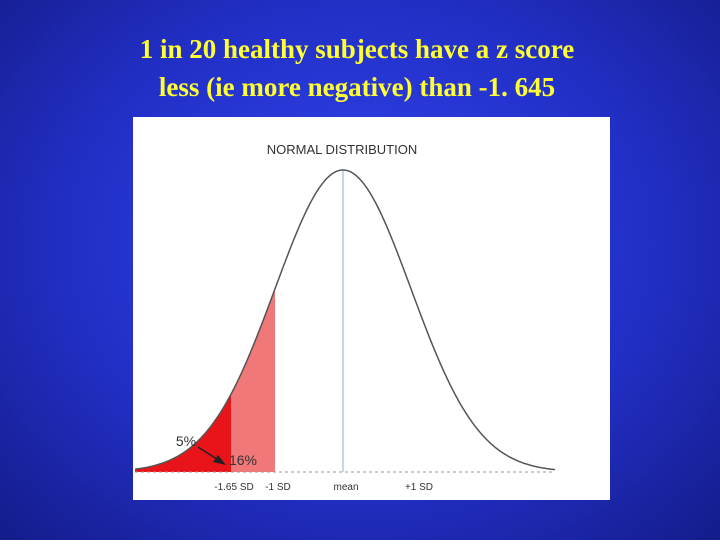 The height and width of the screenshot is (545, 720). Describe the element at coordinates (342, 149) in the screenshot. I see `figure-title: NORMAL DISTRIBUTION` at that location.